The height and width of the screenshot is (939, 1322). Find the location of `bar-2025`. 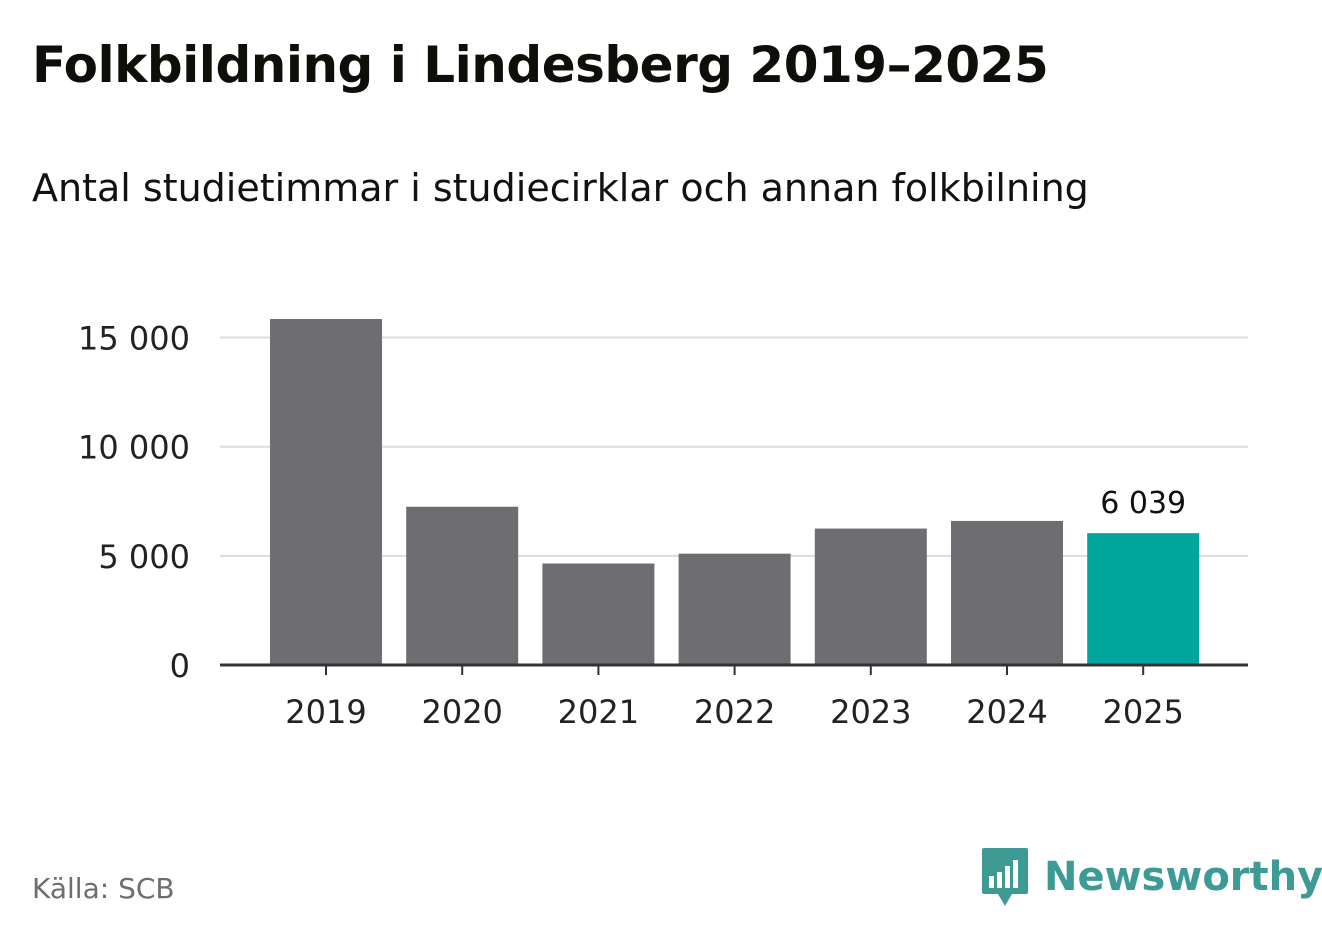

bar-2025 is located at coordinates (1143, 599).